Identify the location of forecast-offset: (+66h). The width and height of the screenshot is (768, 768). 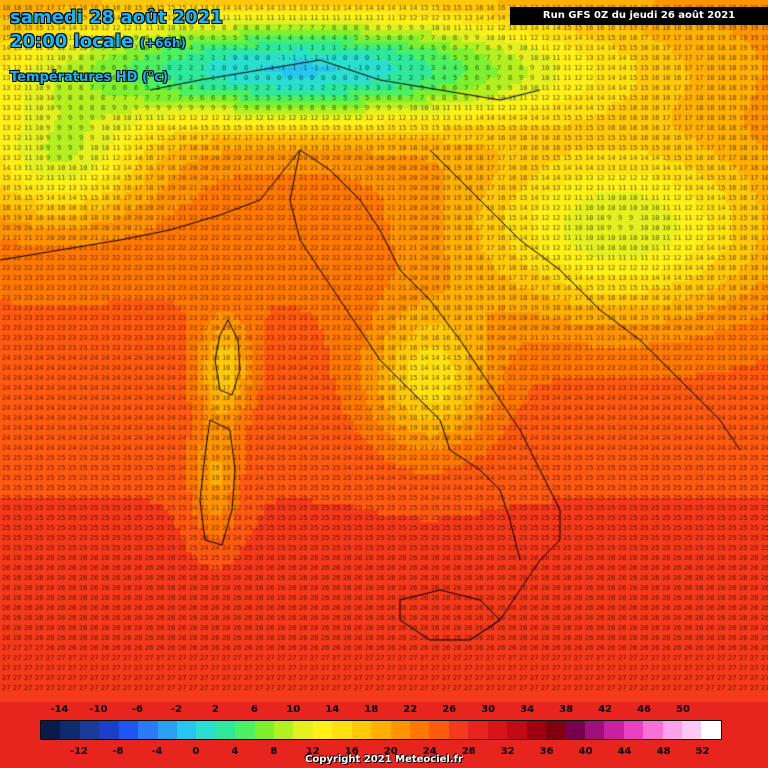
(162, 43).